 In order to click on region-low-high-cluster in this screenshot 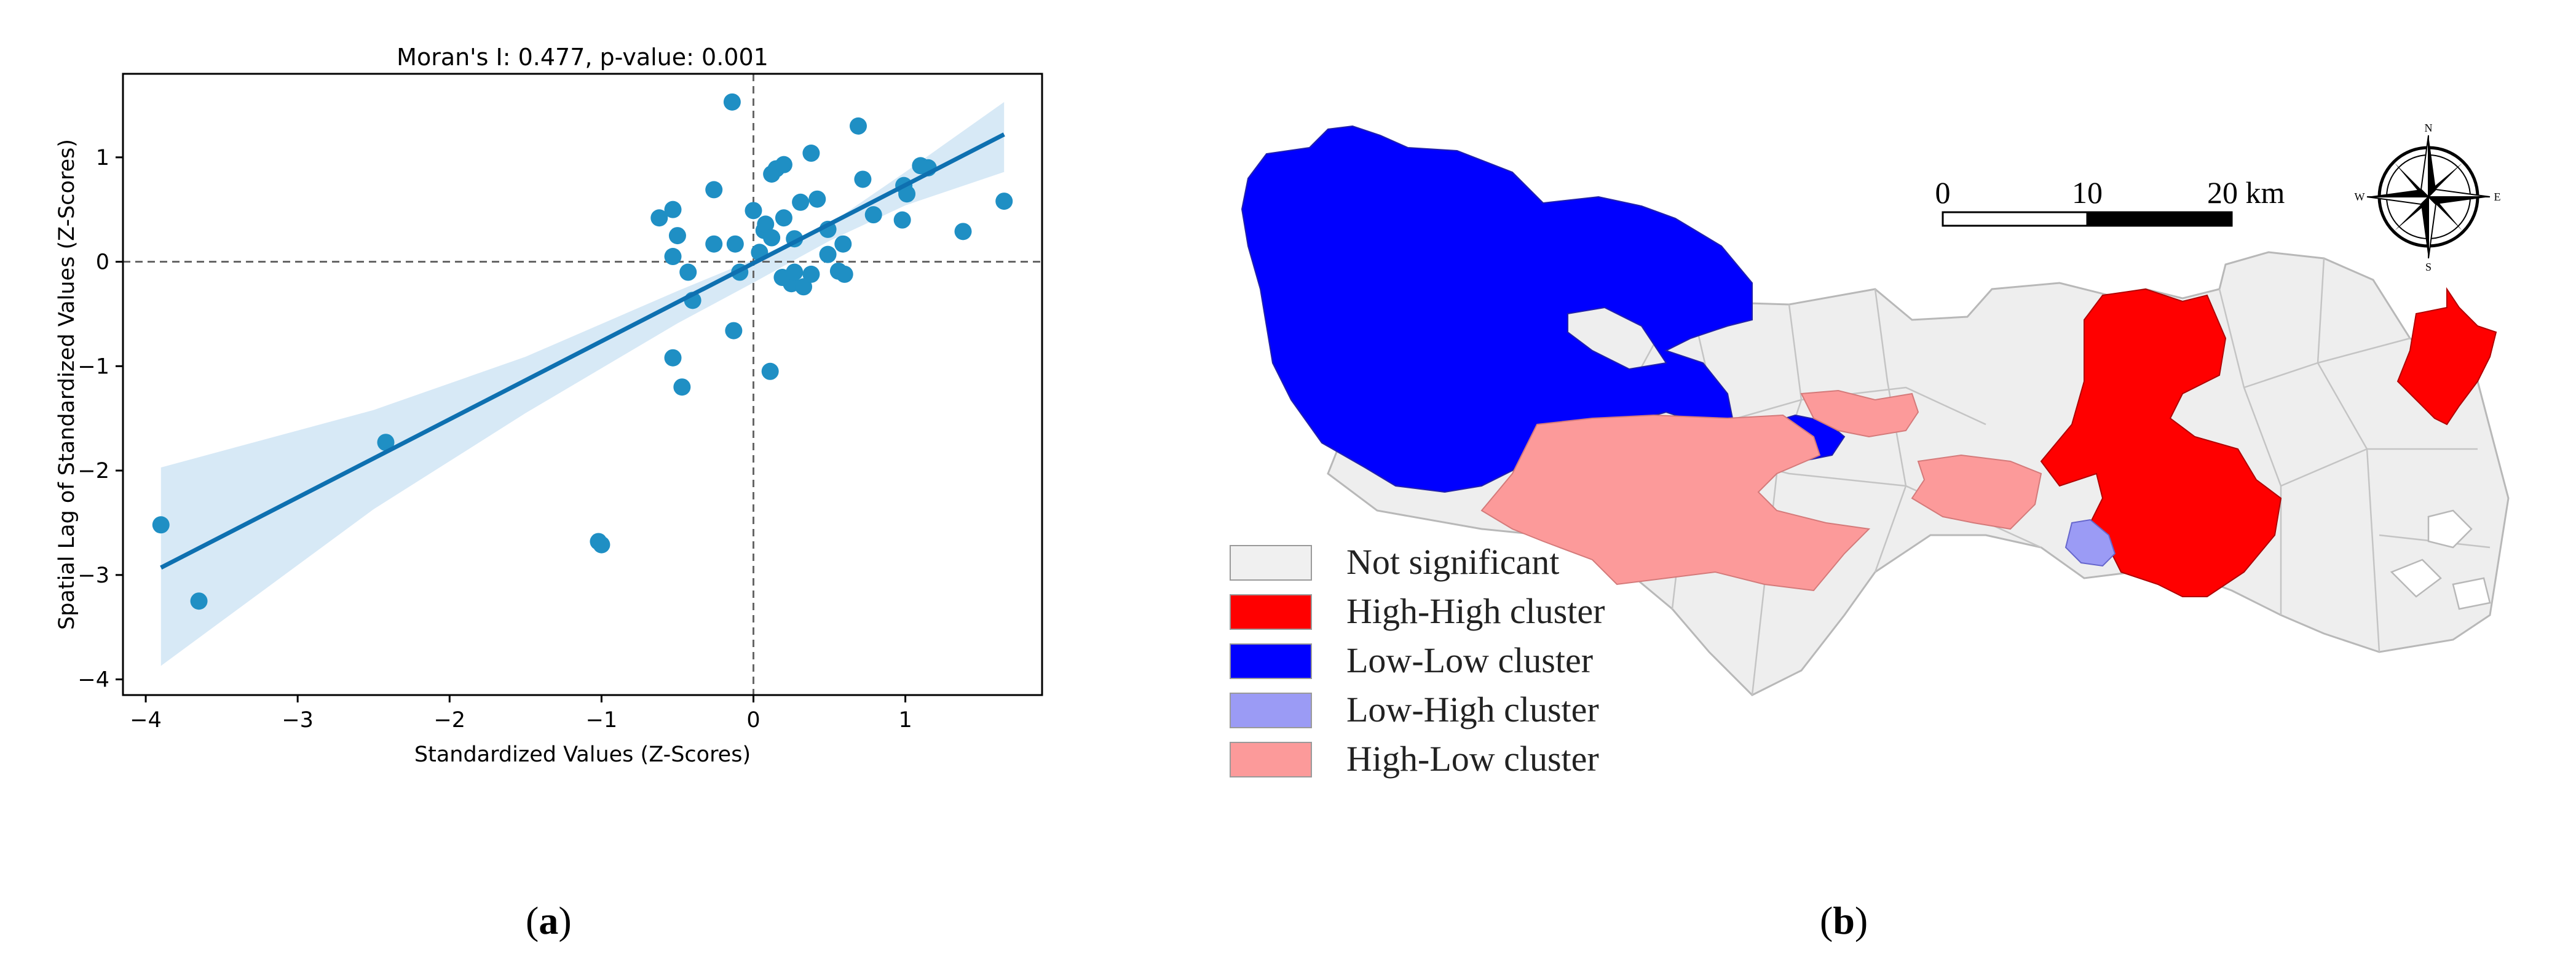, I will do `click(2090, 543)`.